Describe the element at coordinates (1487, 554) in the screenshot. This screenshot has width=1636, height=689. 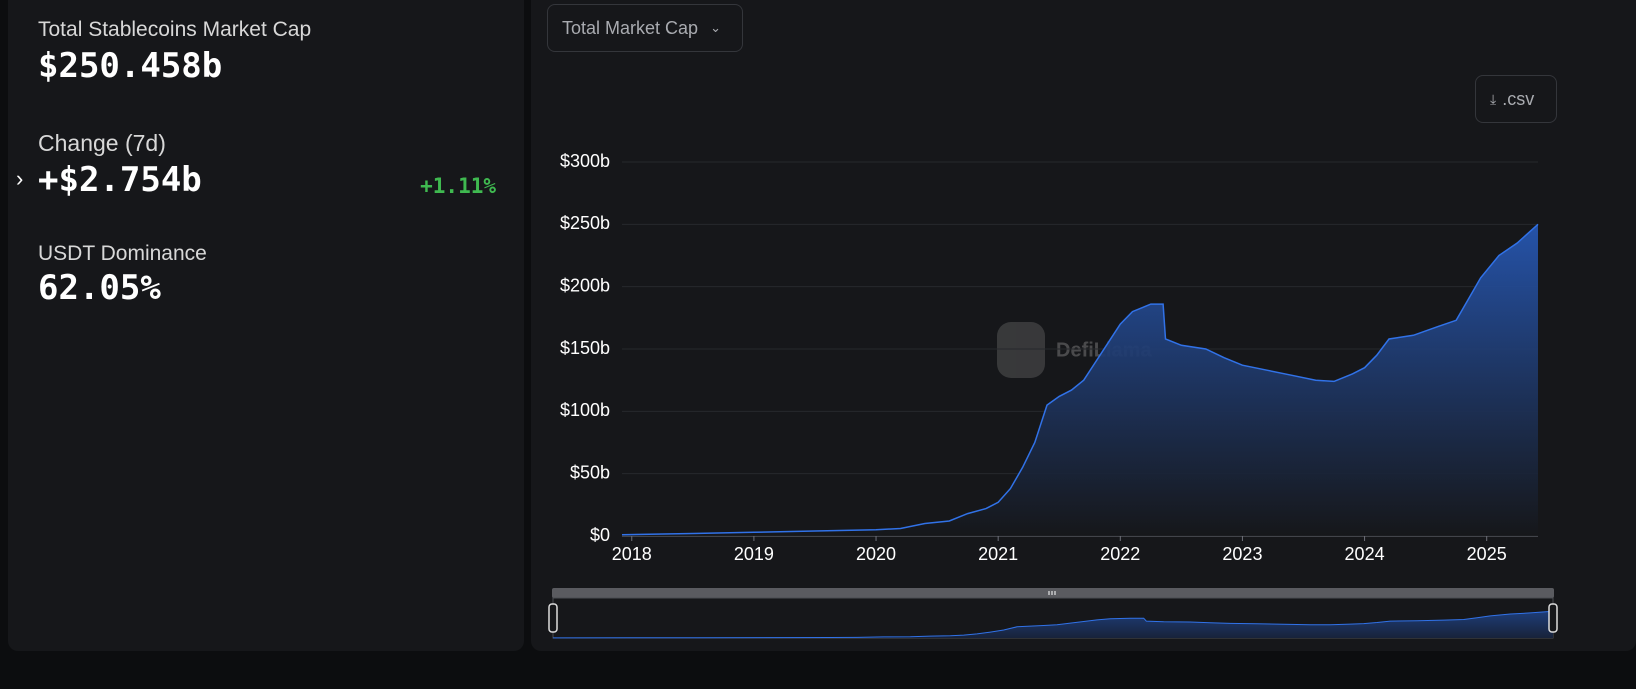
I see `x-tick-label: 2025` at that location.